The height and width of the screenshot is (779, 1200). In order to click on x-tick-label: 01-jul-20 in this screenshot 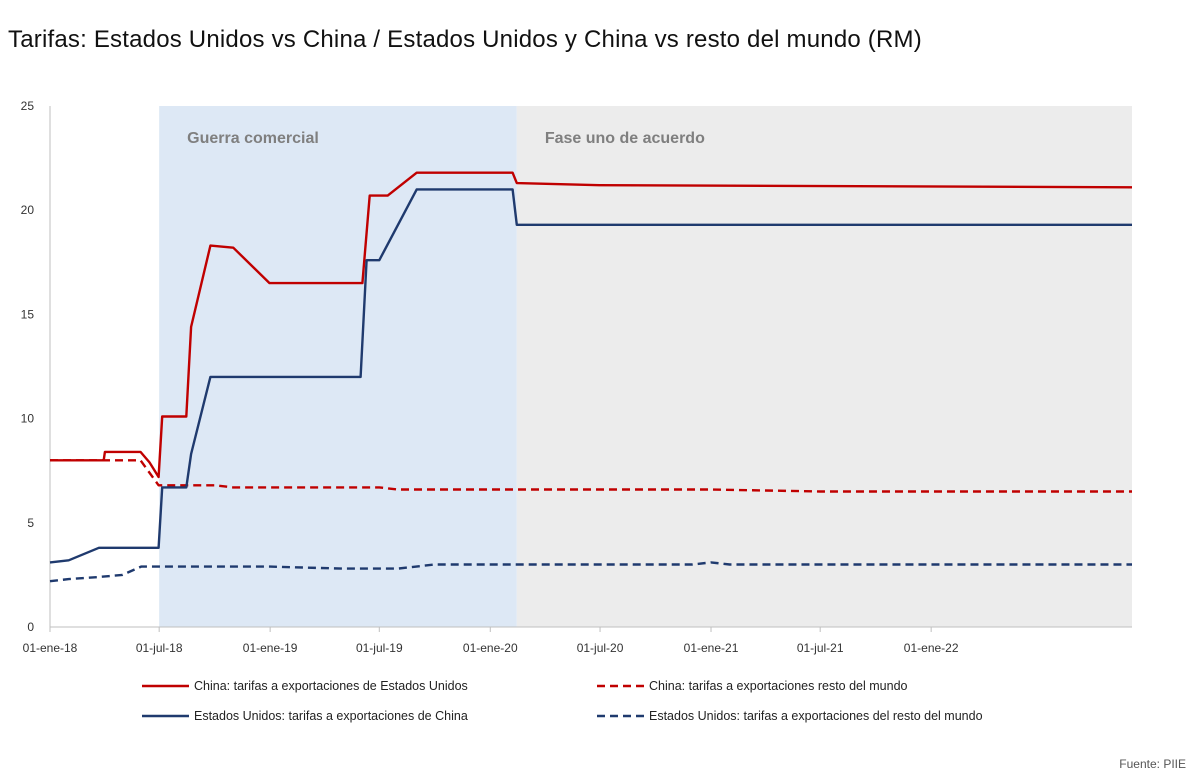, I will do `click(600, 648)`.